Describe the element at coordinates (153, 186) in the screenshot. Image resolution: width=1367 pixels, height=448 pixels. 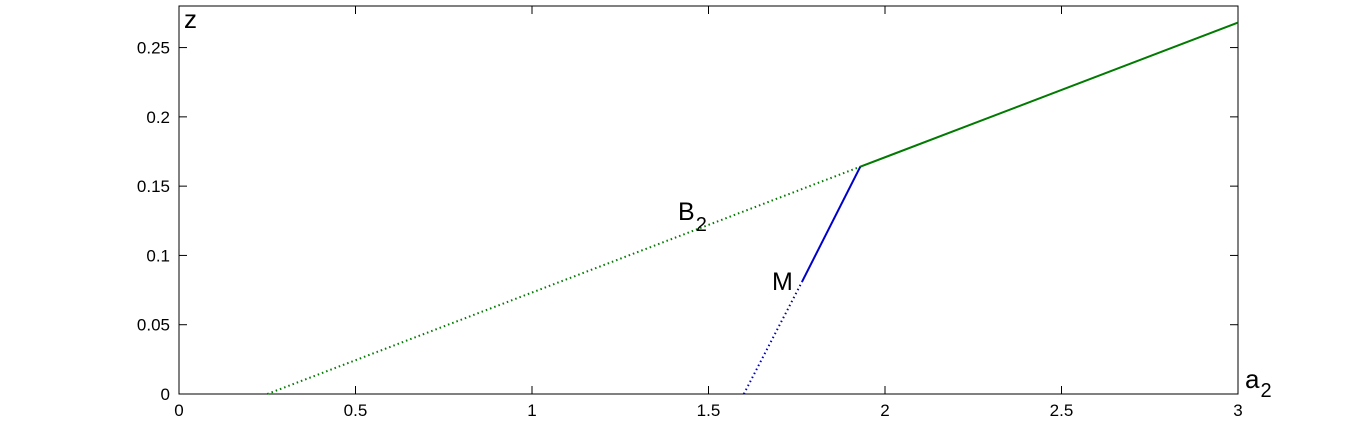
I see `y-tick-label: 0.15` at that location.